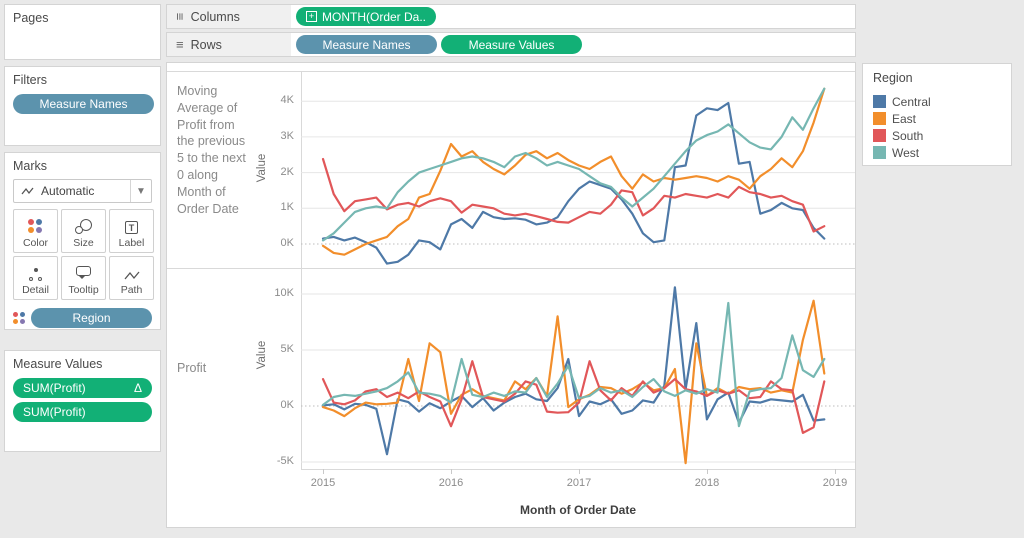 This screenshot has width=1024, height=538. What do you see at coordinates (229, 16) in the screenshot?
I see `columns-shelf-label: ≡ Columns` at bounding box center [229, 16].